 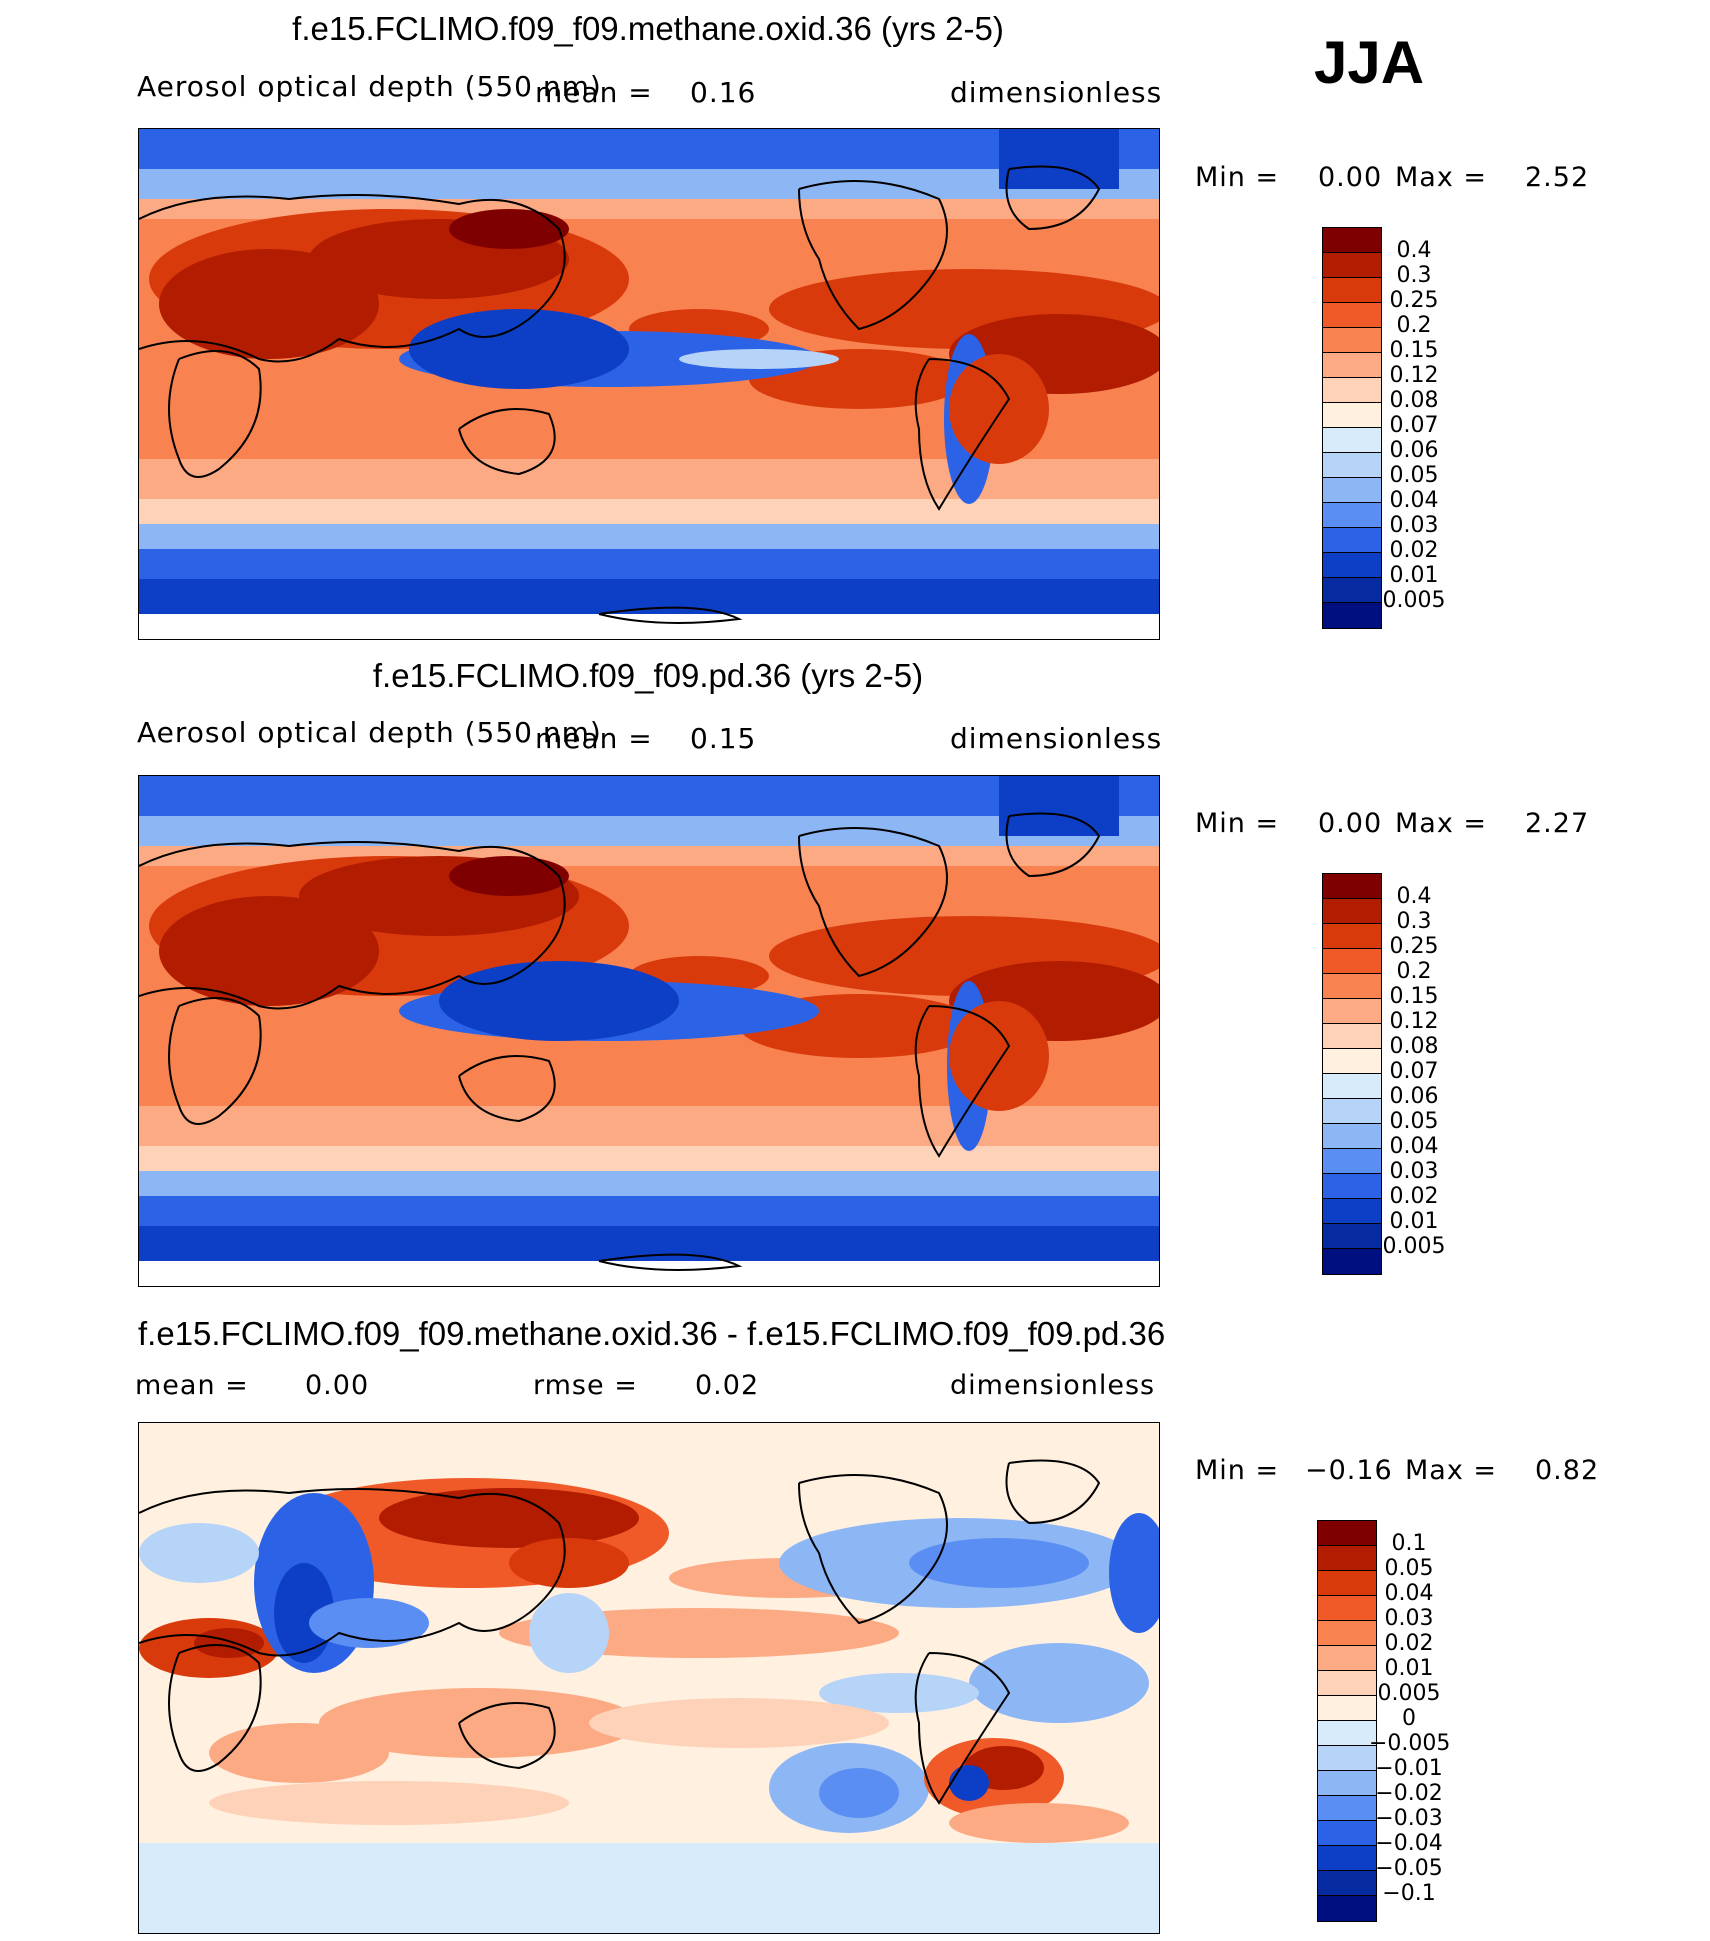 What do you see at coordinates (594, 738) in the screenshot?
I see `panel2-mean-label: mean =` at bounding box center [594, 738].